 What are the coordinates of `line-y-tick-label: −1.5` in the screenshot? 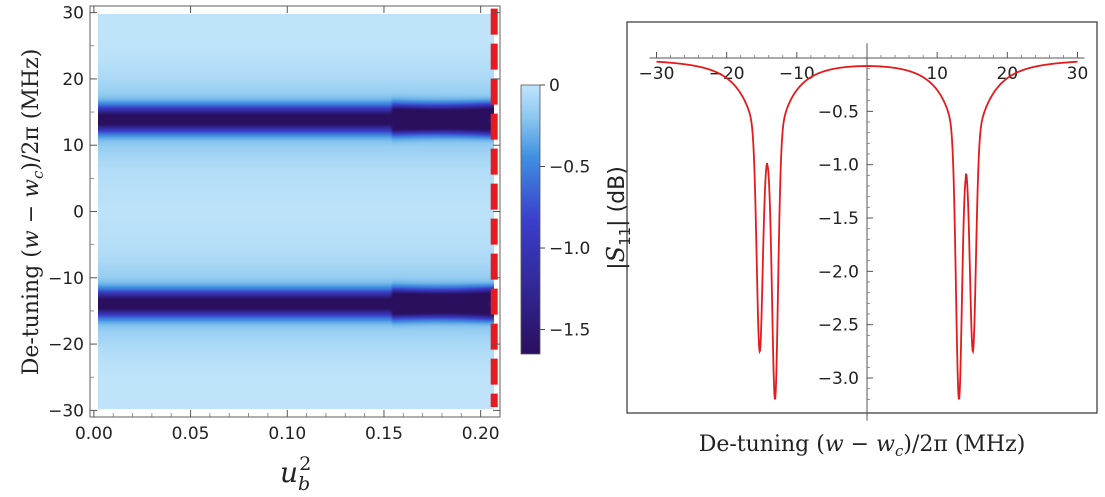 It's located at (838, 219).